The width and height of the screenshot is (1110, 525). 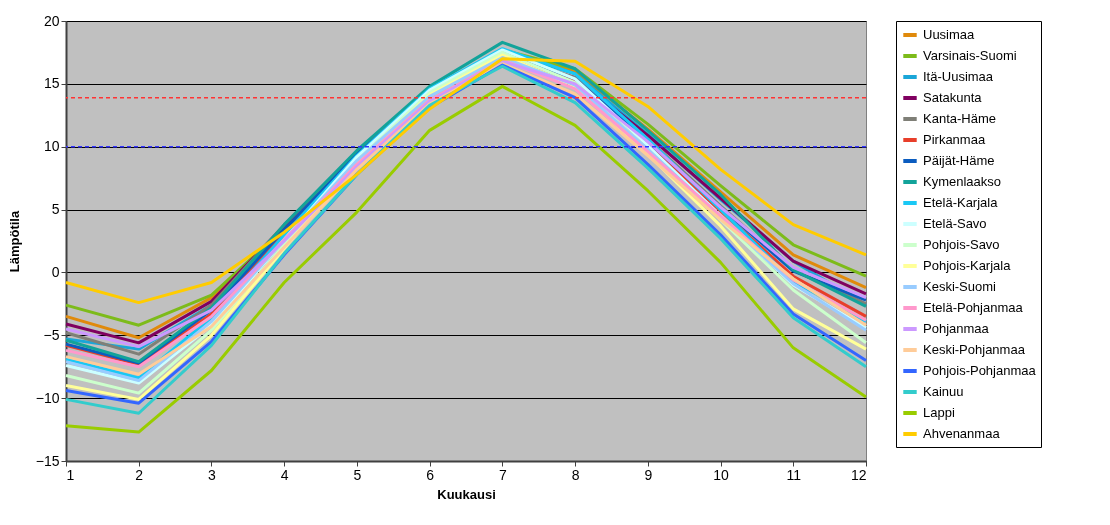 What do you see at coordinates (956, 328) in the screenshot?
I see `legend-label: Pohjanmaa` at bounding box center [956, 328].